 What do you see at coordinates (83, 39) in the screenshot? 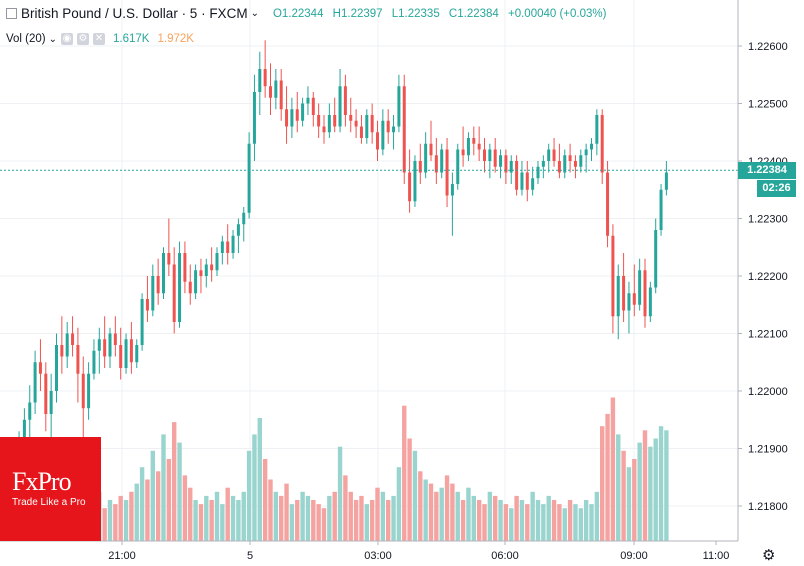
I see `gear-icon: ⚙` at bounding box center [83, 39].